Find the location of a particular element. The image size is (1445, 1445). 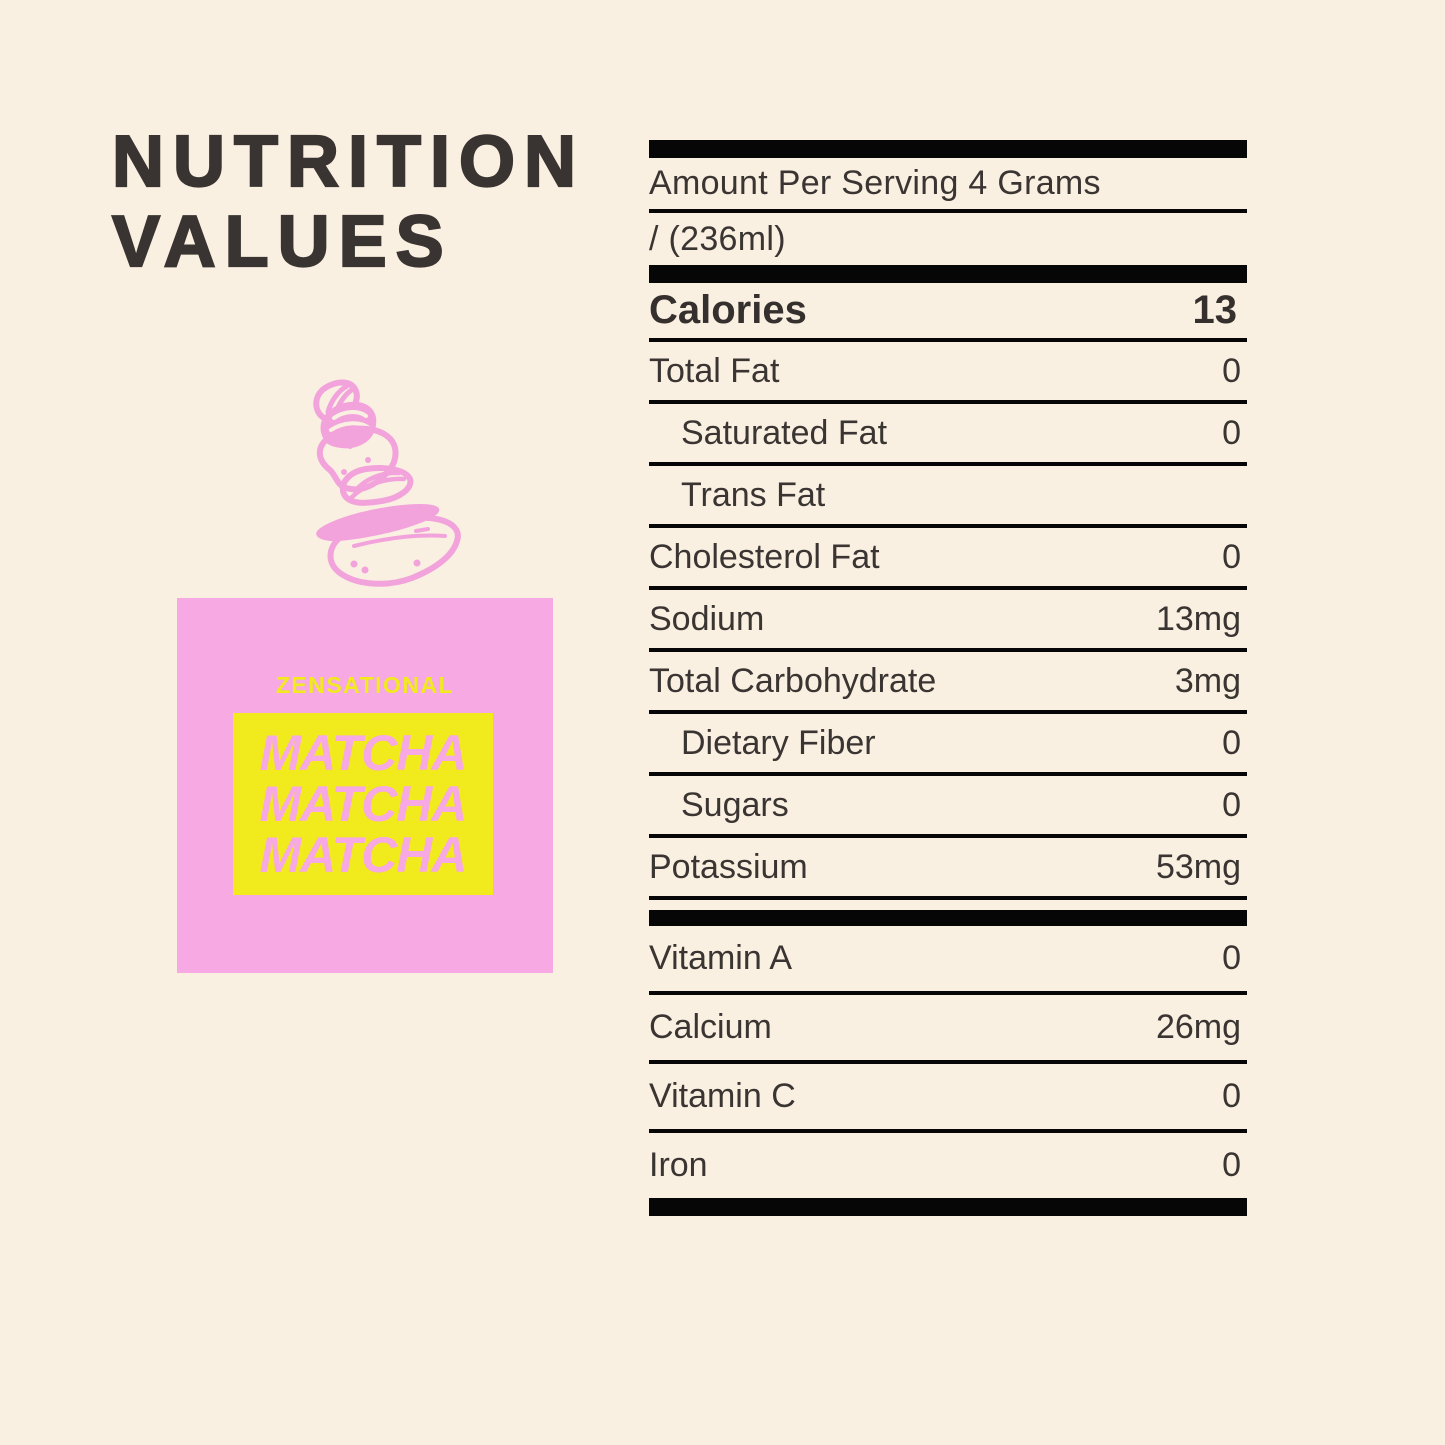

nutrient-label: Total Carbohydrate is located at coordinates (793, 680).